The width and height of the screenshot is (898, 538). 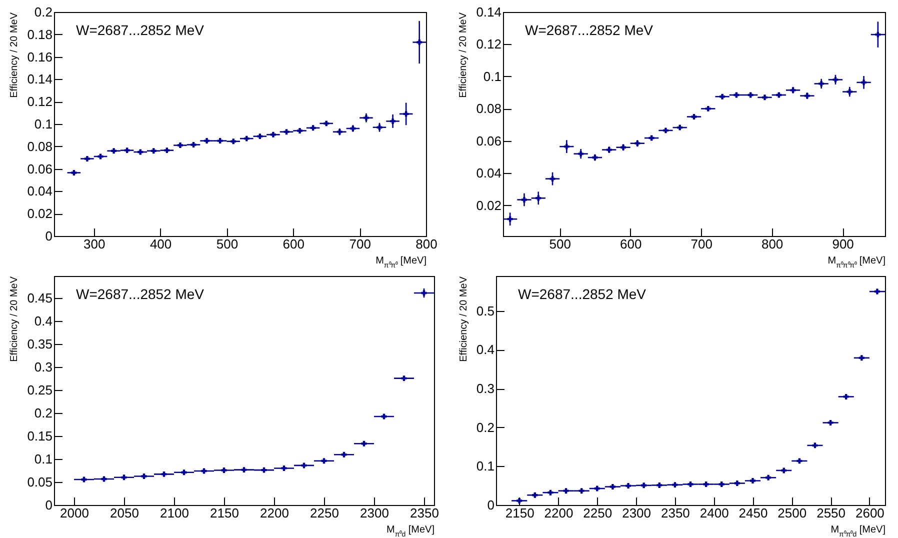 I want to click on x-tick-label: 300, so click(x=95, y=244).